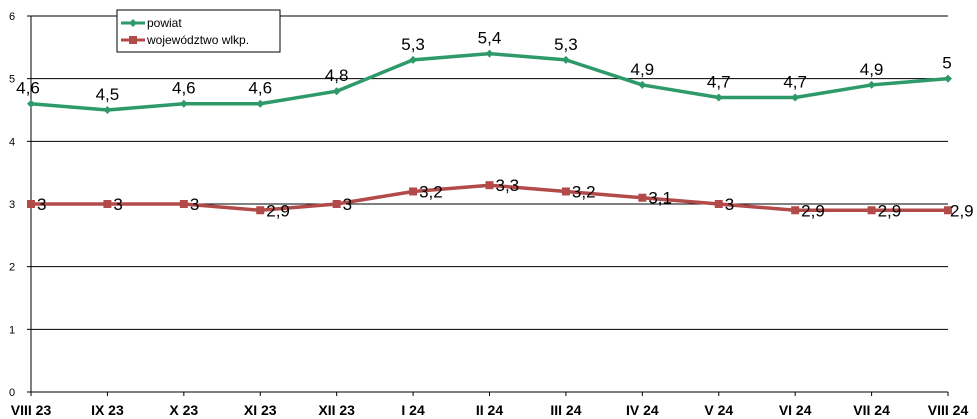 The image size is (977, 419). What do you see at coordinates (946, 63) in the screenshot?
I see `data-label: 5` at bounding box center [946, 63].